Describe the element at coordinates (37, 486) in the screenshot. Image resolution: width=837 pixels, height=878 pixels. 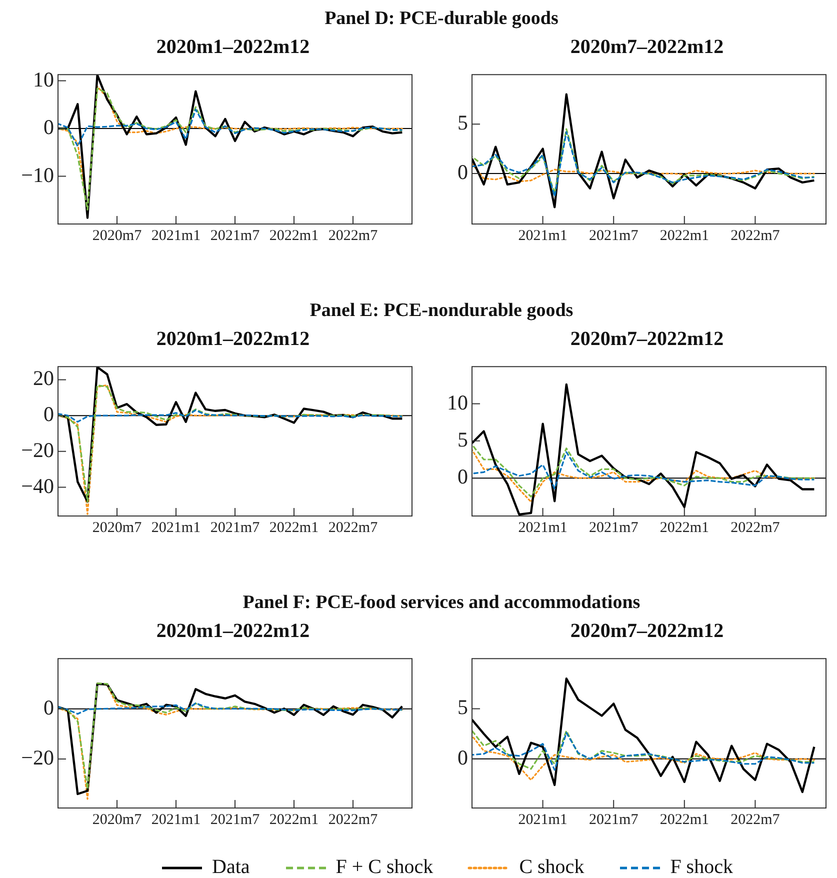
I see `y-tick-label: −40` at that location.